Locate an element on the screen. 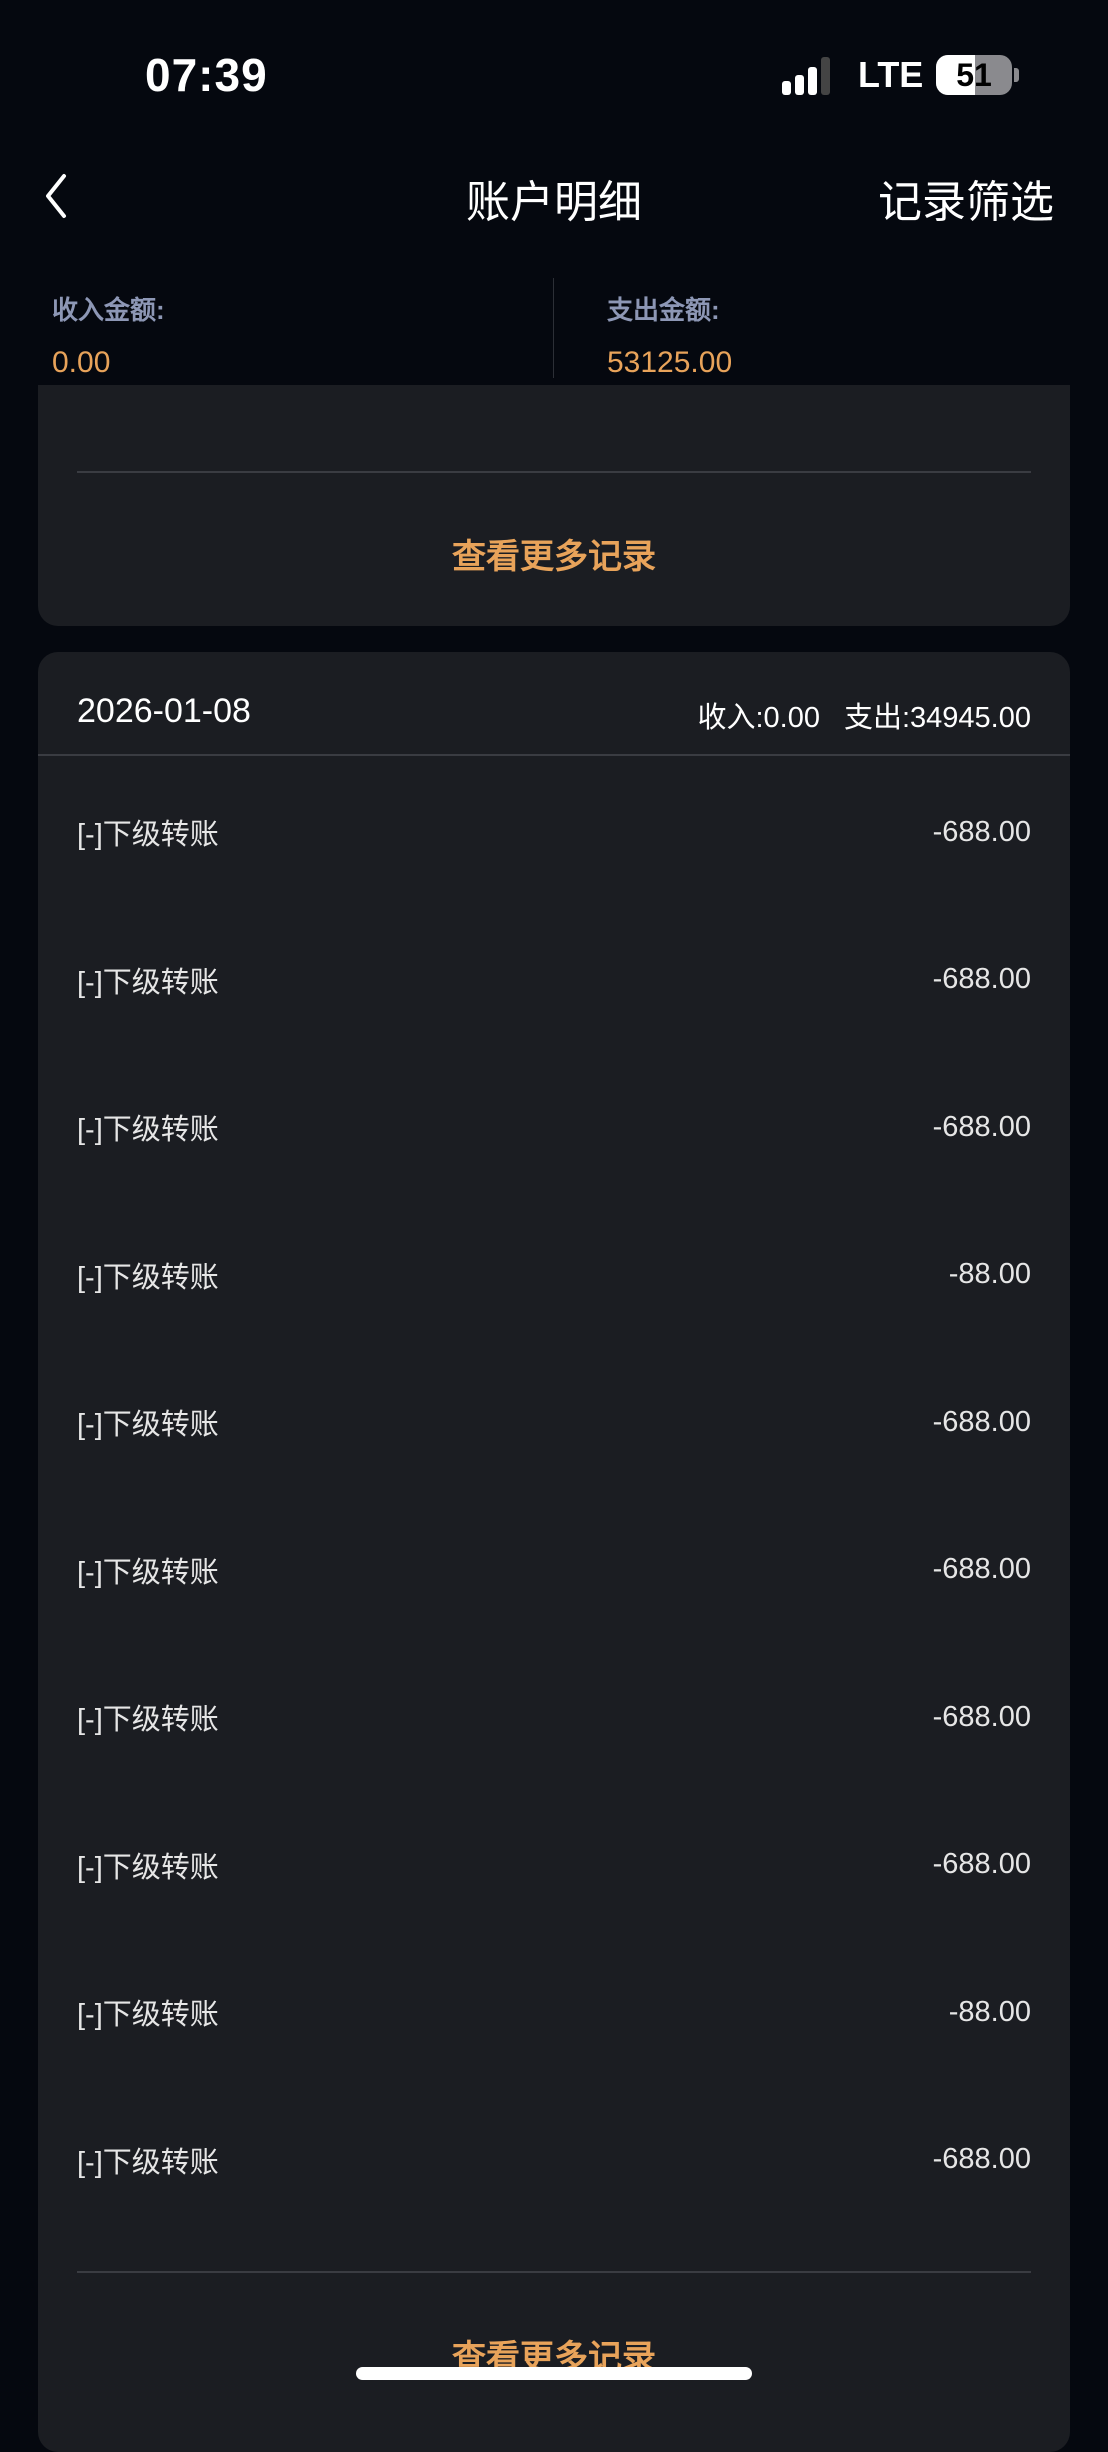  expense-label: 支出金额: is located at coordinates (663, 310).